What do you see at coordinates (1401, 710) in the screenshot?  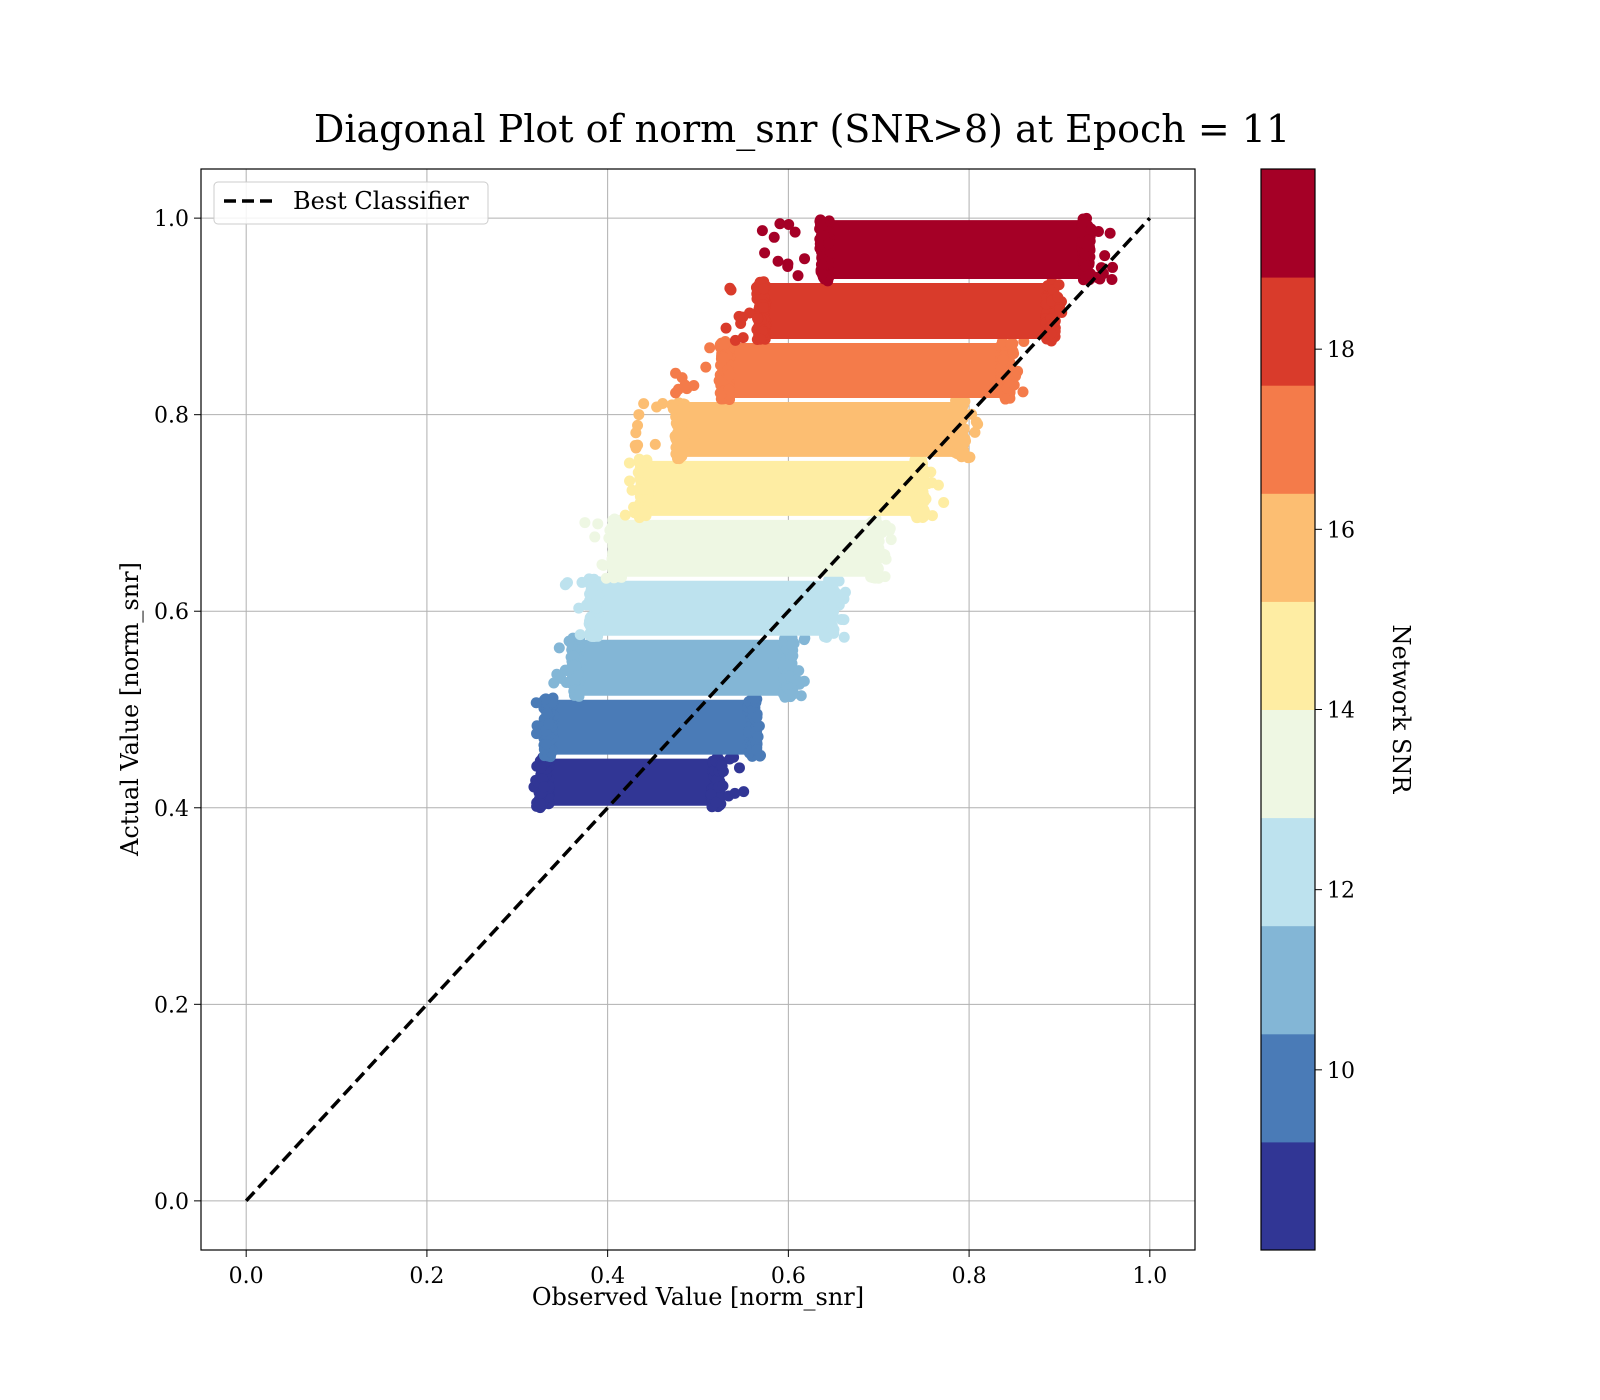 I see `colorbar-label: Network SNR` at bounding box center [1401, 710].